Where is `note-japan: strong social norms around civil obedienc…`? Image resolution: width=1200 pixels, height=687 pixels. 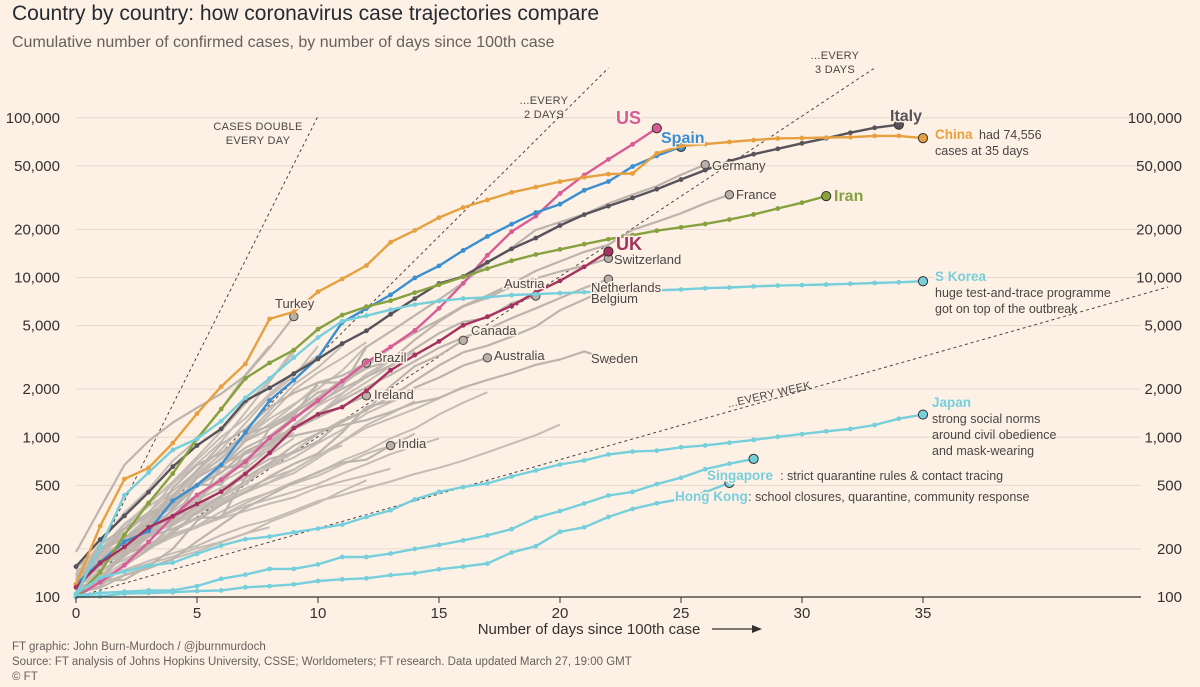 note-japan: strong social norms around civil obedienc… is located at coordinates (994, 435).